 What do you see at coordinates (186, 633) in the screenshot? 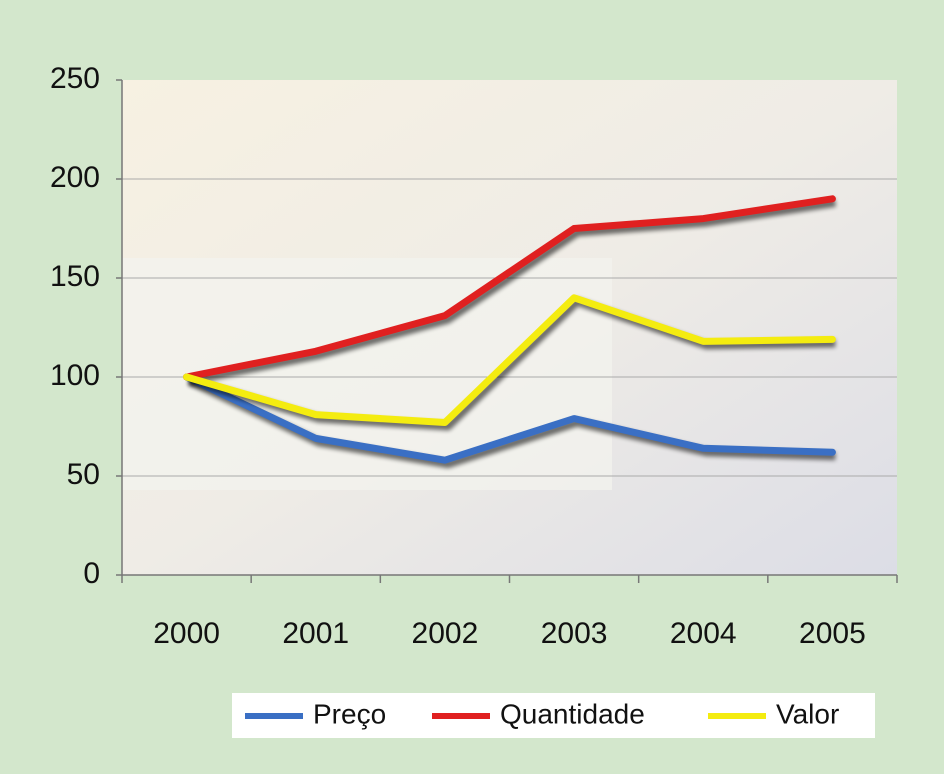
I see `x-tick-label: 2000` at bounding box center [186, 633].